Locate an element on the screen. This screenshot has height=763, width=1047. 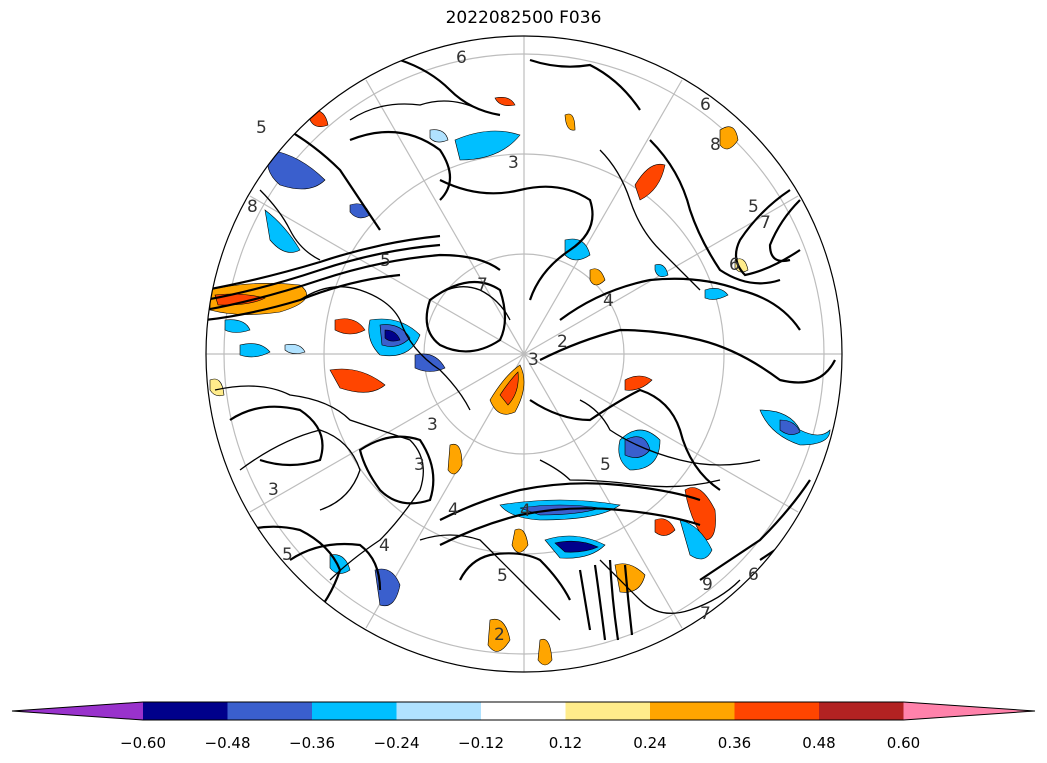
colorbar-tick-label: 0.12 is located at coordinates (565, 743).